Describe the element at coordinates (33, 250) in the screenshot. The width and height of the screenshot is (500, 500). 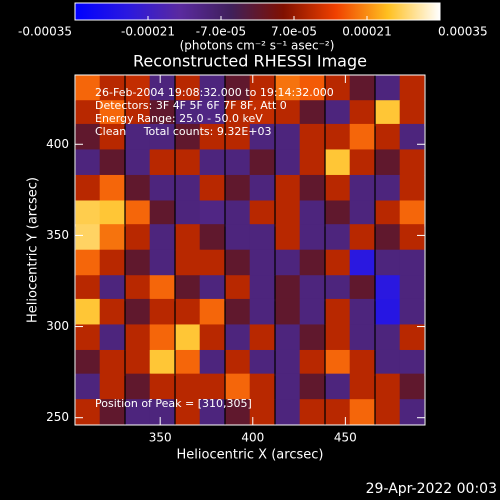
I see `y-axis-label: Heliocentric Y (arcsec)` at that location.